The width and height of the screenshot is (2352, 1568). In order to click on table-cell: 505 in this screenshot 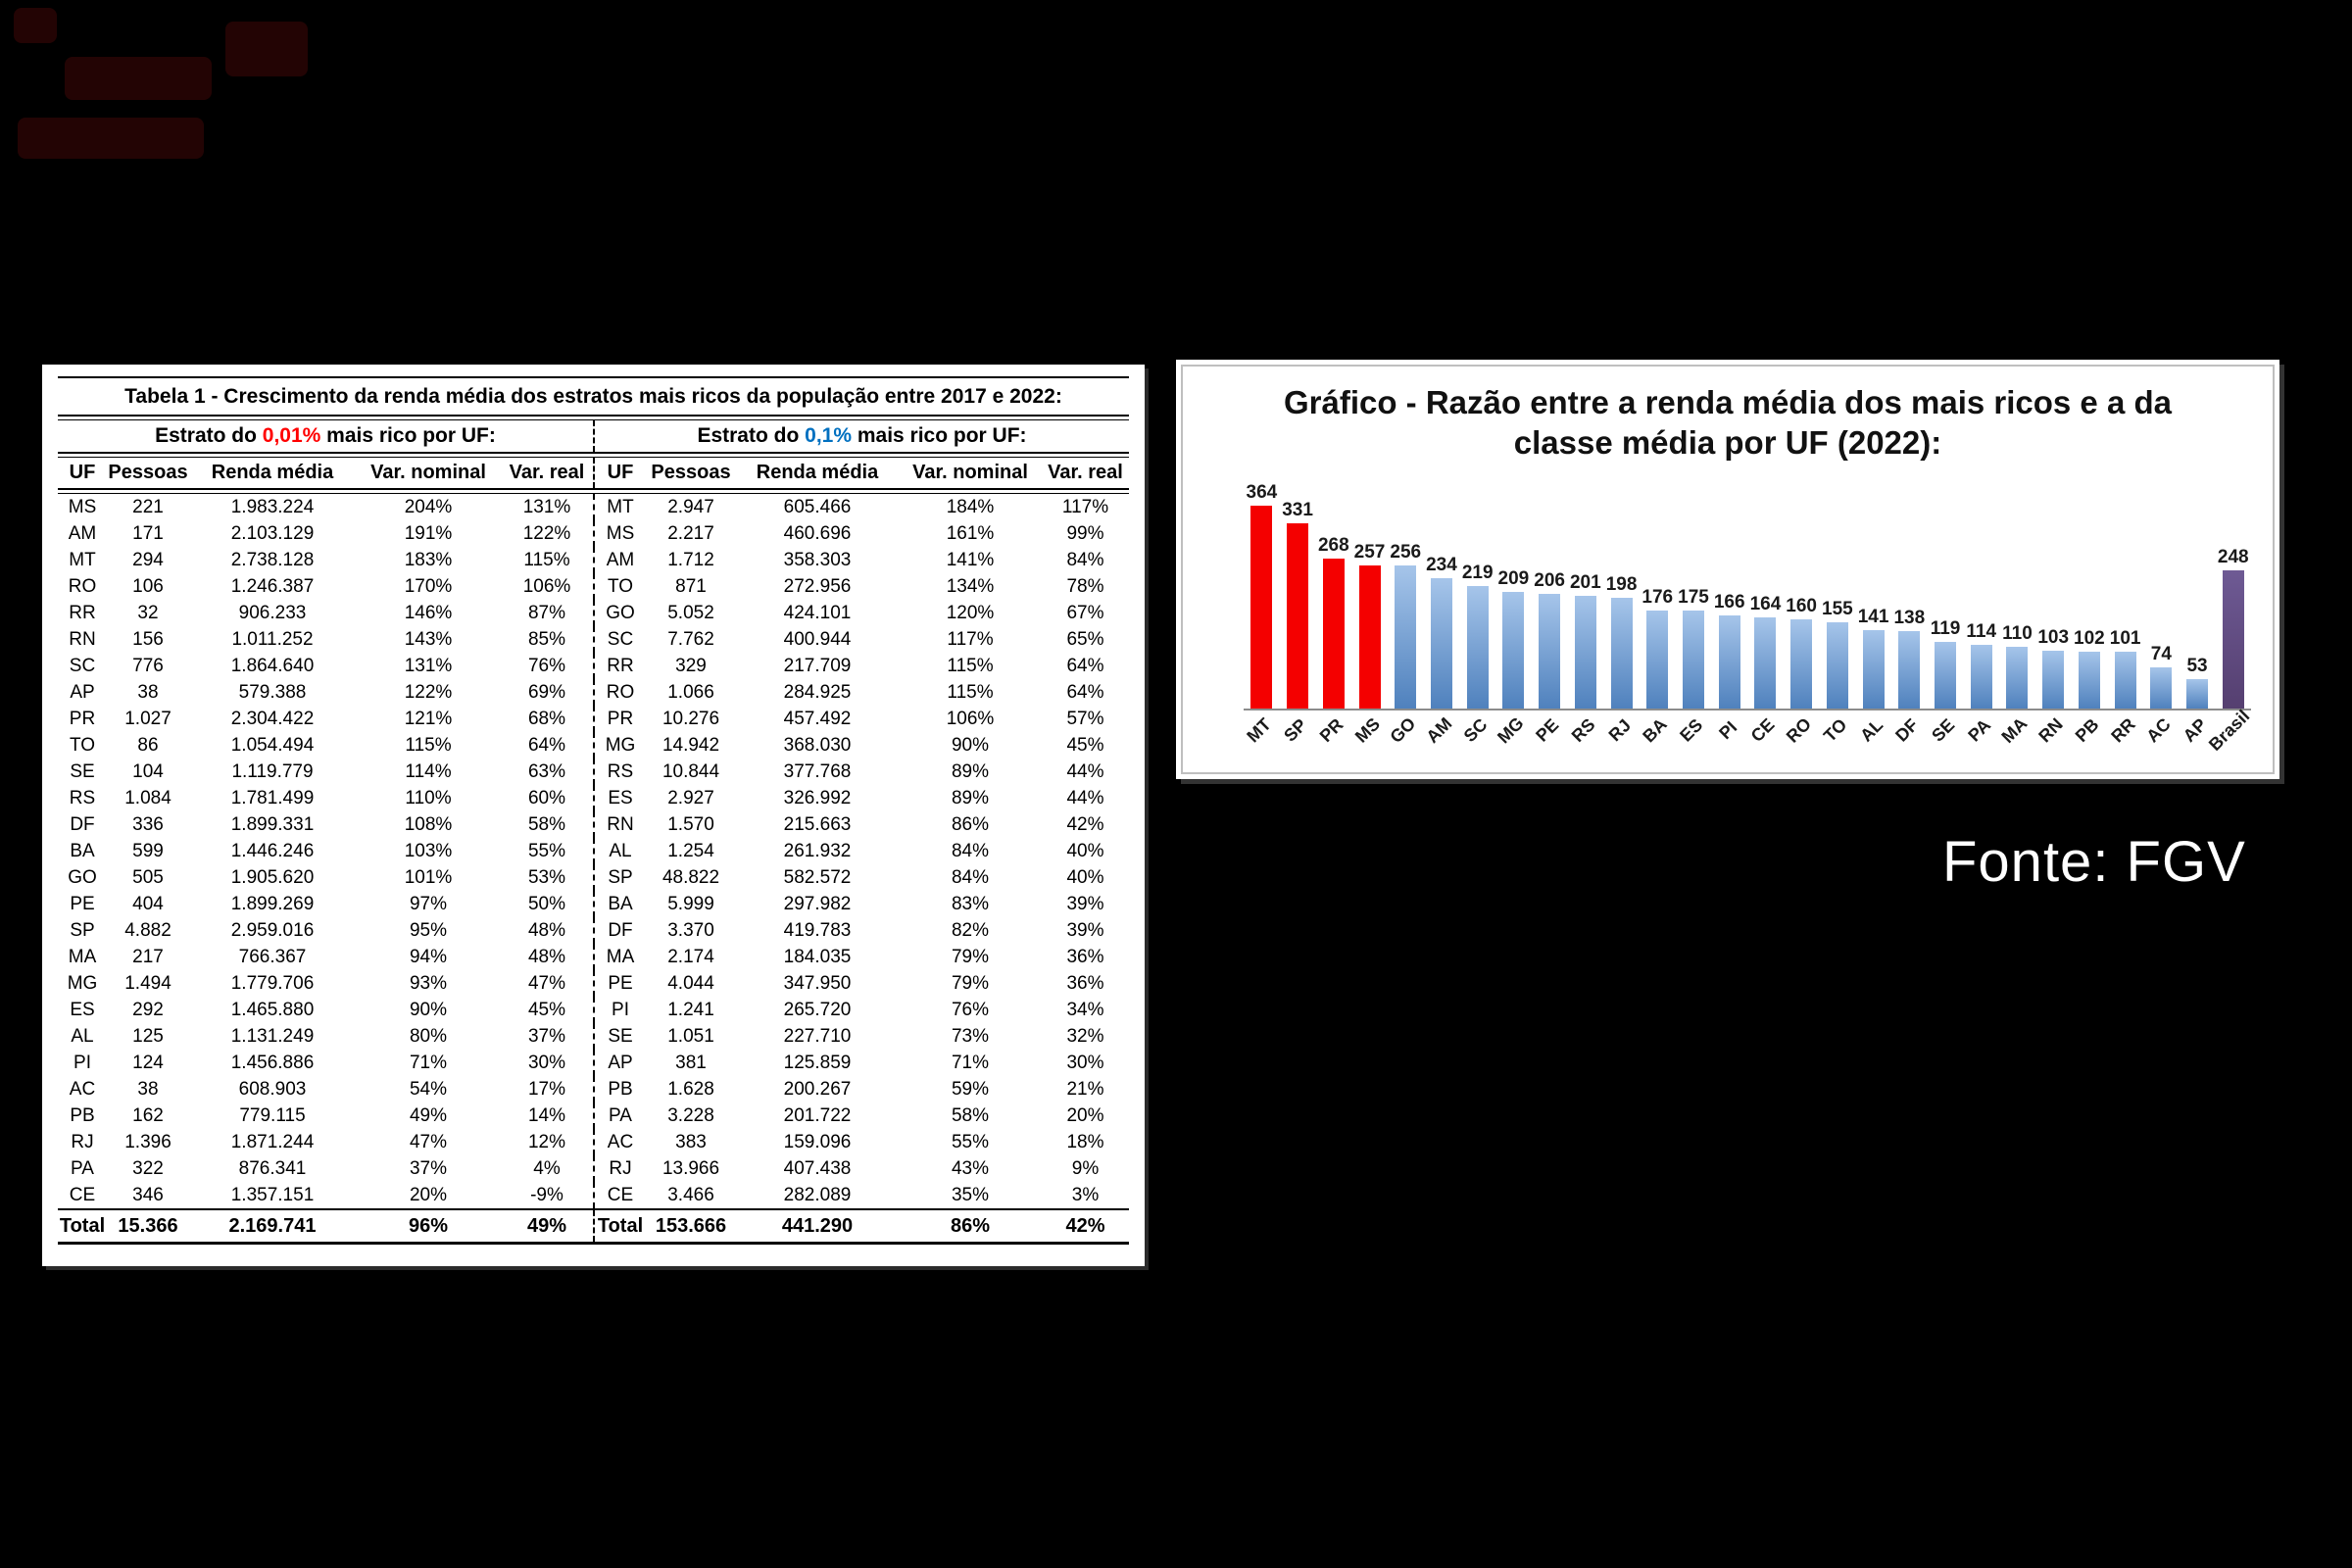, I will do `click(148, 877)`.